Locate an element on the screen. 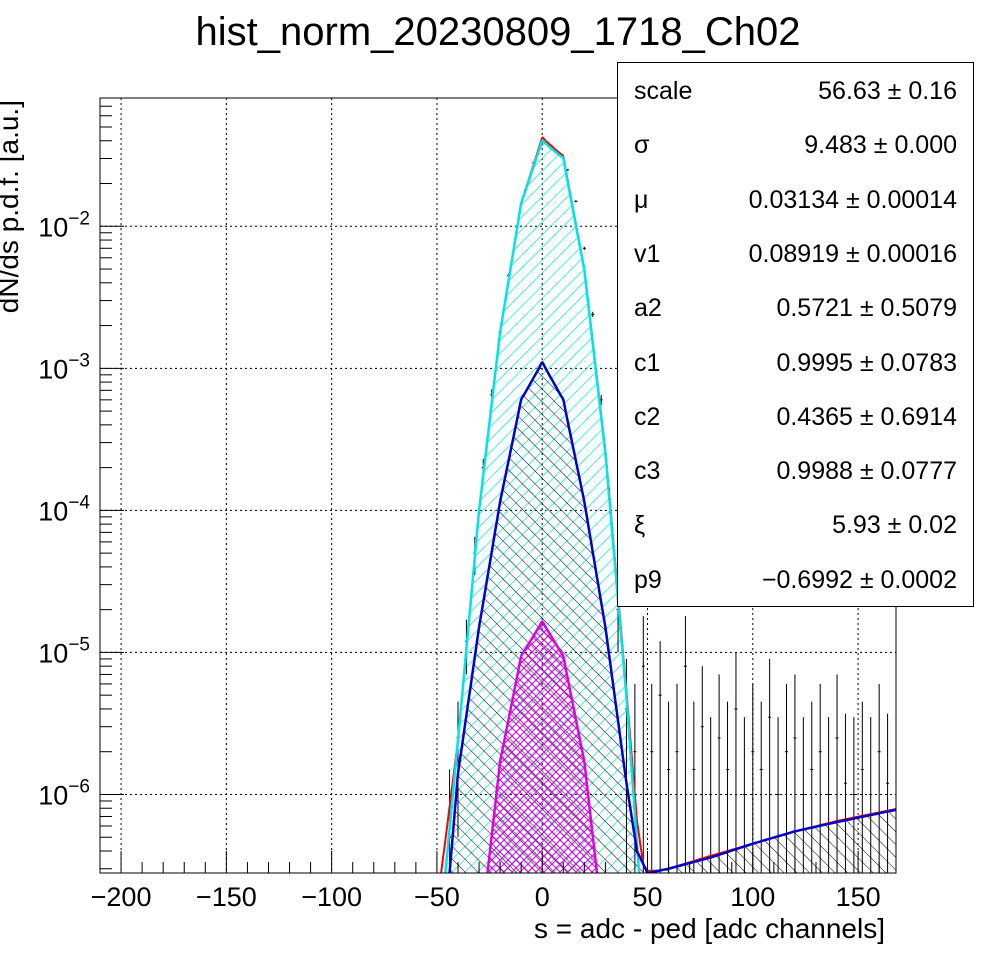 The image size is (996, 972). stat-value: 0.9988 ± 0.0777 is located at coordinates (866, 471).